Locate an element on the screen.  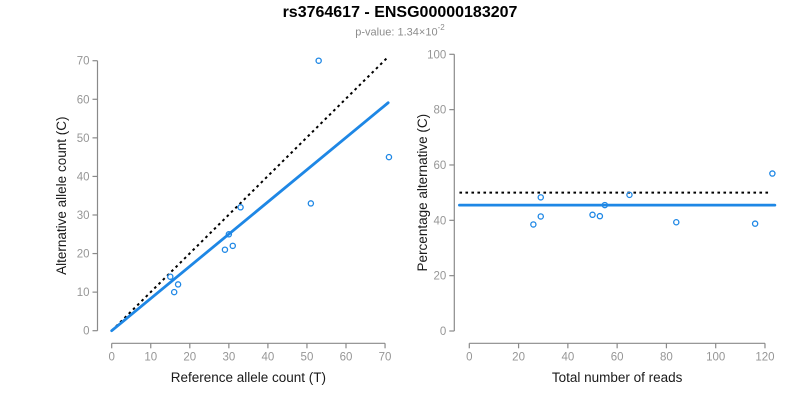
figure-subtitle: p-value: 1.34×10-2 is located at coordinates (400, 31).